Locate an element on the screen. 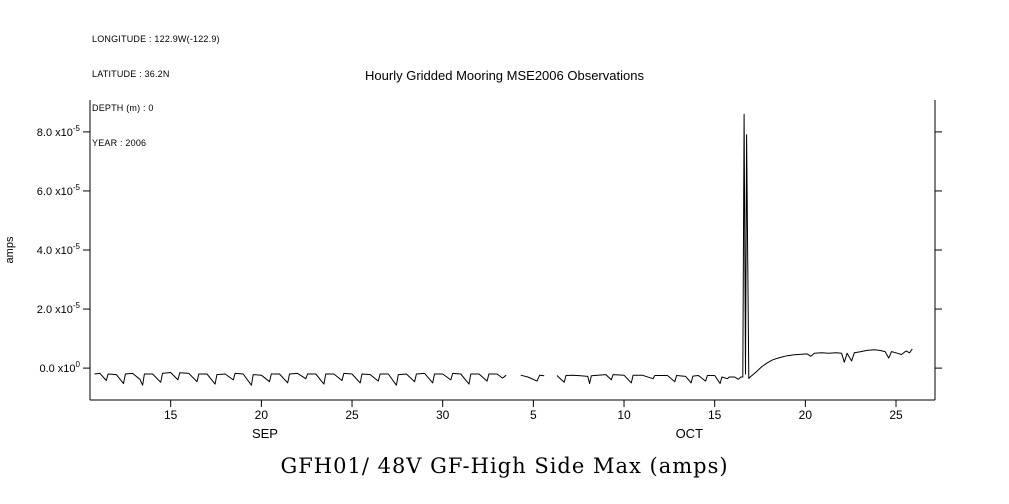 The height and width of the screenshot is (504, 1009). metadata-year: YEAR : 2006 is located at coordinates (119, 142).